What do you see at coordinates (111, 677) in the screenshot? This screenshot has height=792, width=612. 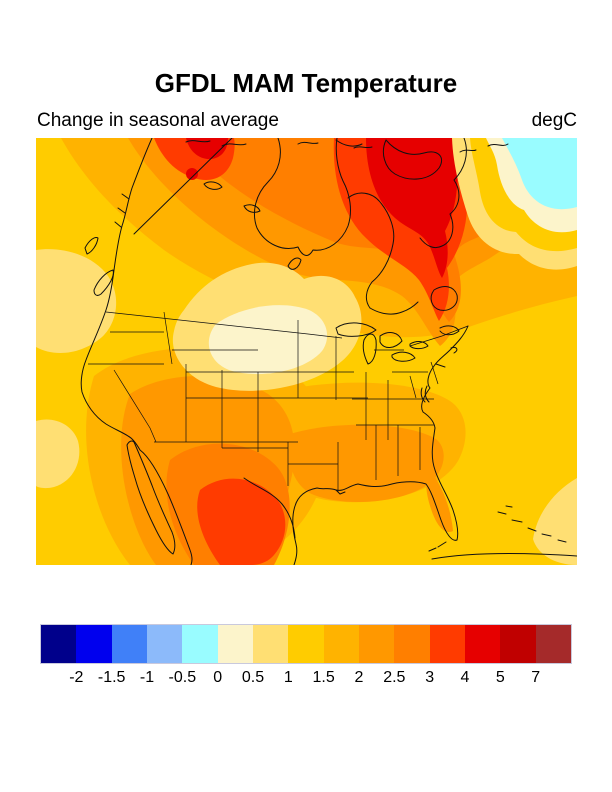 I see `colorbar-tick-label: -1.5` at bounding box center [111, 677].